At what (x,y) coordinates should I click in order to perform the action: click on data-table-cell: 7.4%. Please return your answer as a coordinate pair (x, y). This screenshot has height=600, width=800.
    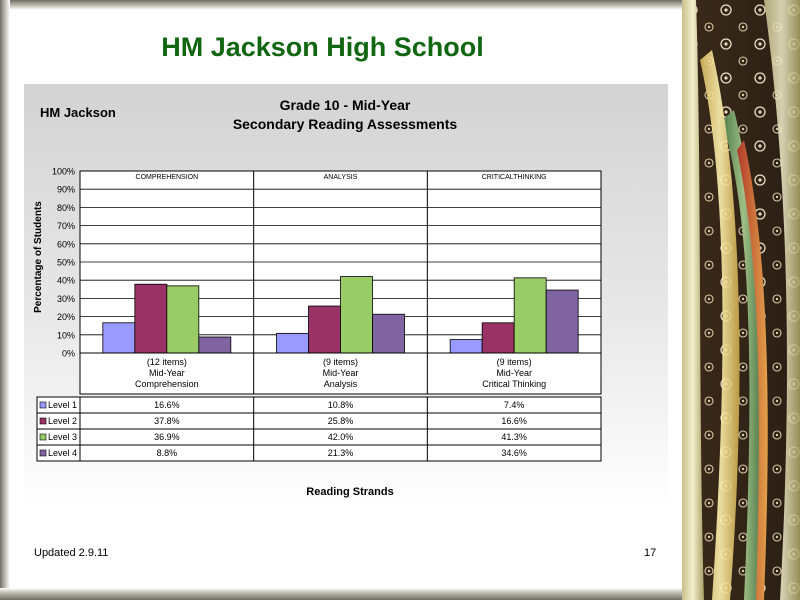
    Looking at the image, I should click on (514, 405).